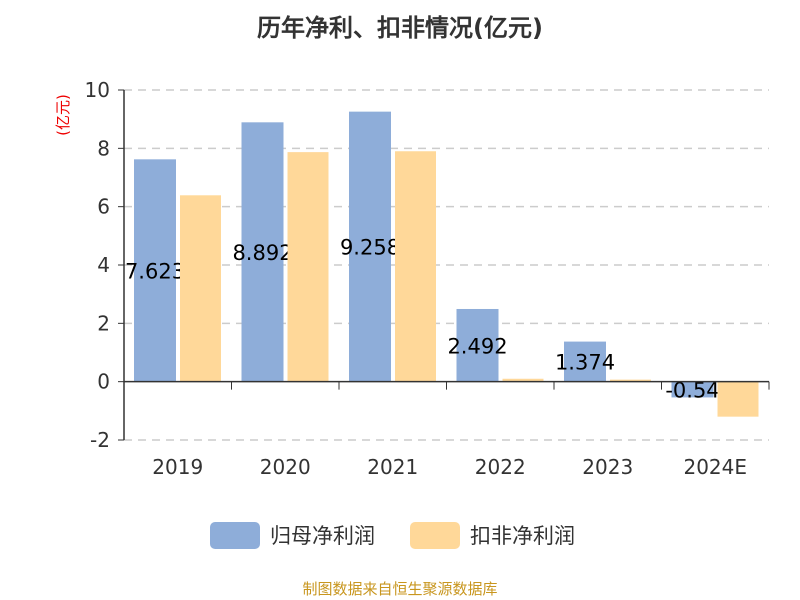  Describe the element at coordinates (103, 207) in the screenshot. I see `y-tick-label: 6` at that location.